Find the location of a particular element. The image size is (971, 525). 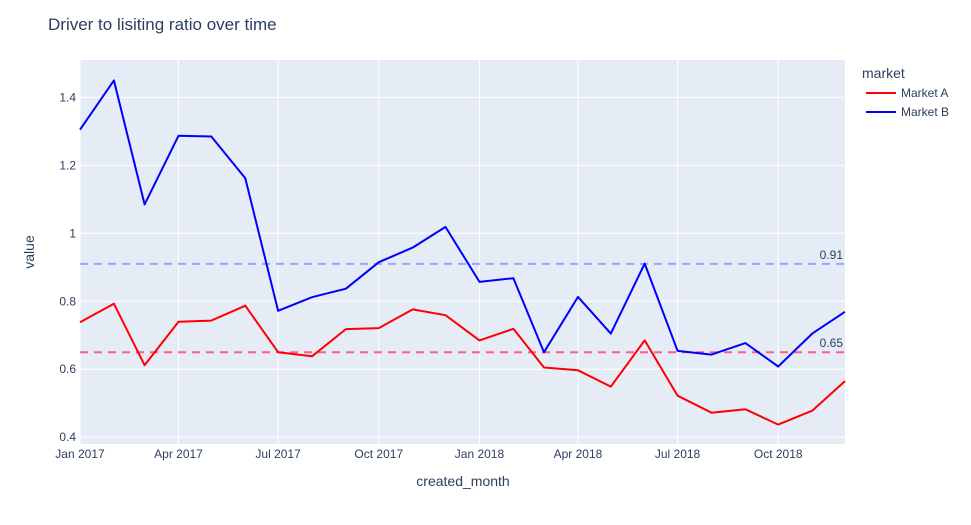

y-tick-label: 0.4 is located at coordinates (67, 437).